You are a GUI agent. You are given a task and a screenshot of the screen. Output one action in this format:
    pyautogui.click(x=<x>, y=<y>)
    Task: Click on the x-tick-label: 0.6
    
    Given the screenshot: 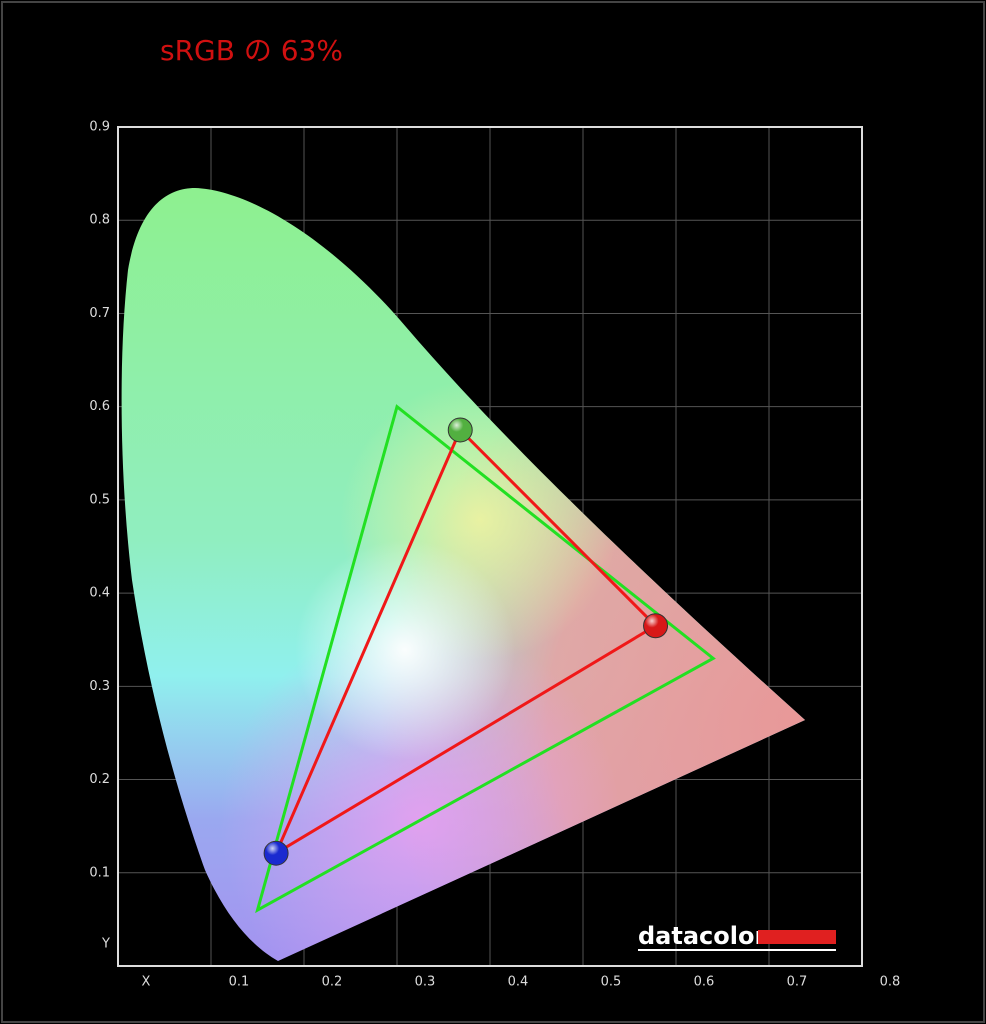 What is the action you would take?
    pyautogui.click(x=704, y=982)
    